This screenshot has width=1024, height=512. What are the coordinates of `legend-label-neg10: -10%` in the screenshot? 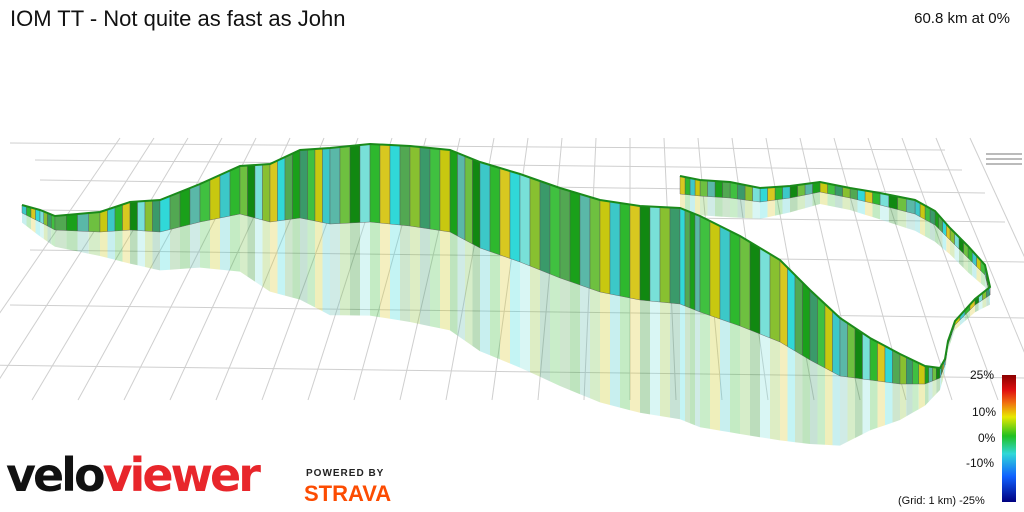 It's located at (980, 463).